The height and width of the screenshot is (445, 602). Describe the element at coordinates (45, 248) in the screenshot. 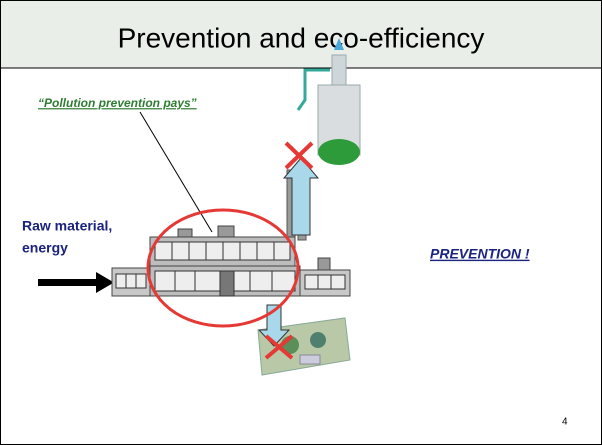

I see `input-label-line: energy` at that location.